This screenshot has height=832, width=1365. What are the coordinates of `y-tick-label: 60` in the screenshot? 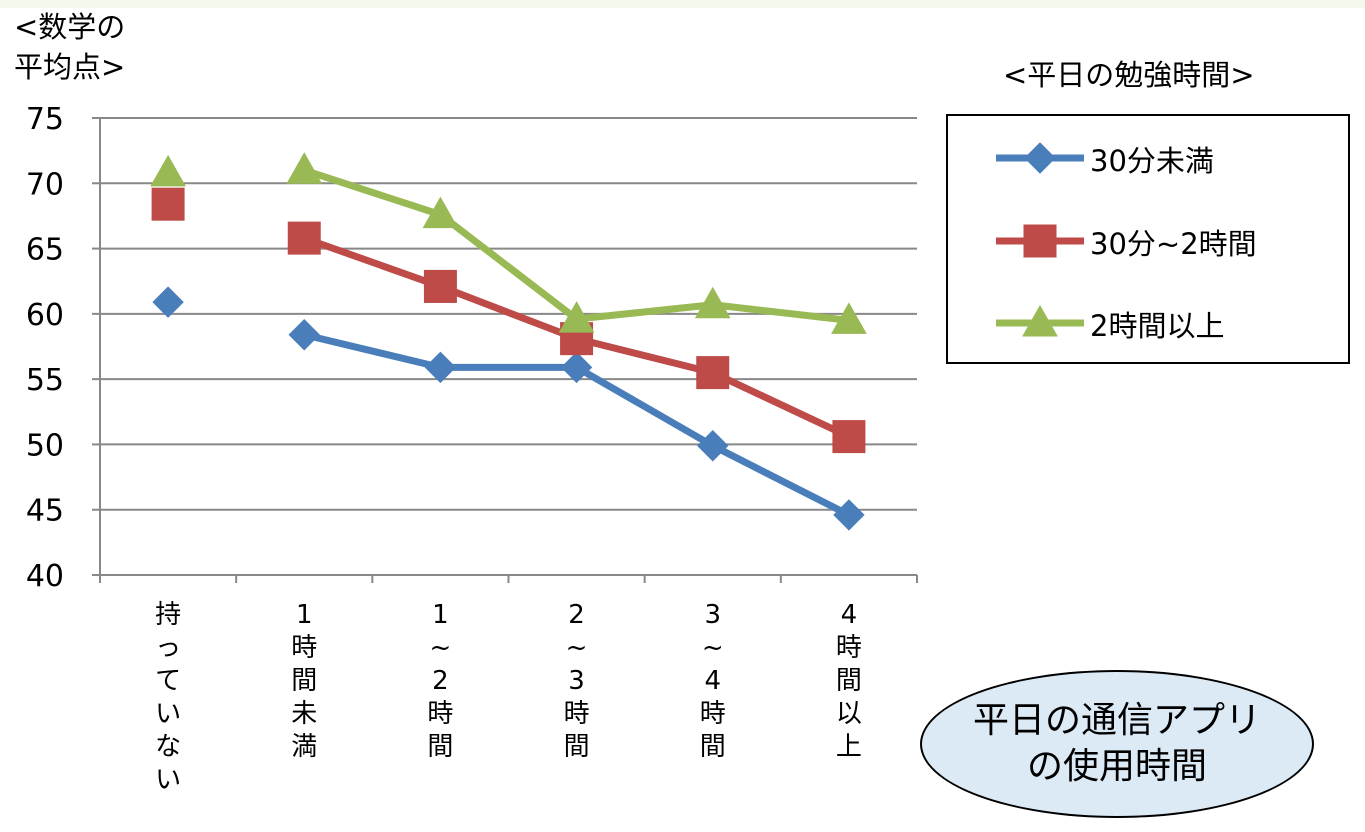 It's located at (45, 315).